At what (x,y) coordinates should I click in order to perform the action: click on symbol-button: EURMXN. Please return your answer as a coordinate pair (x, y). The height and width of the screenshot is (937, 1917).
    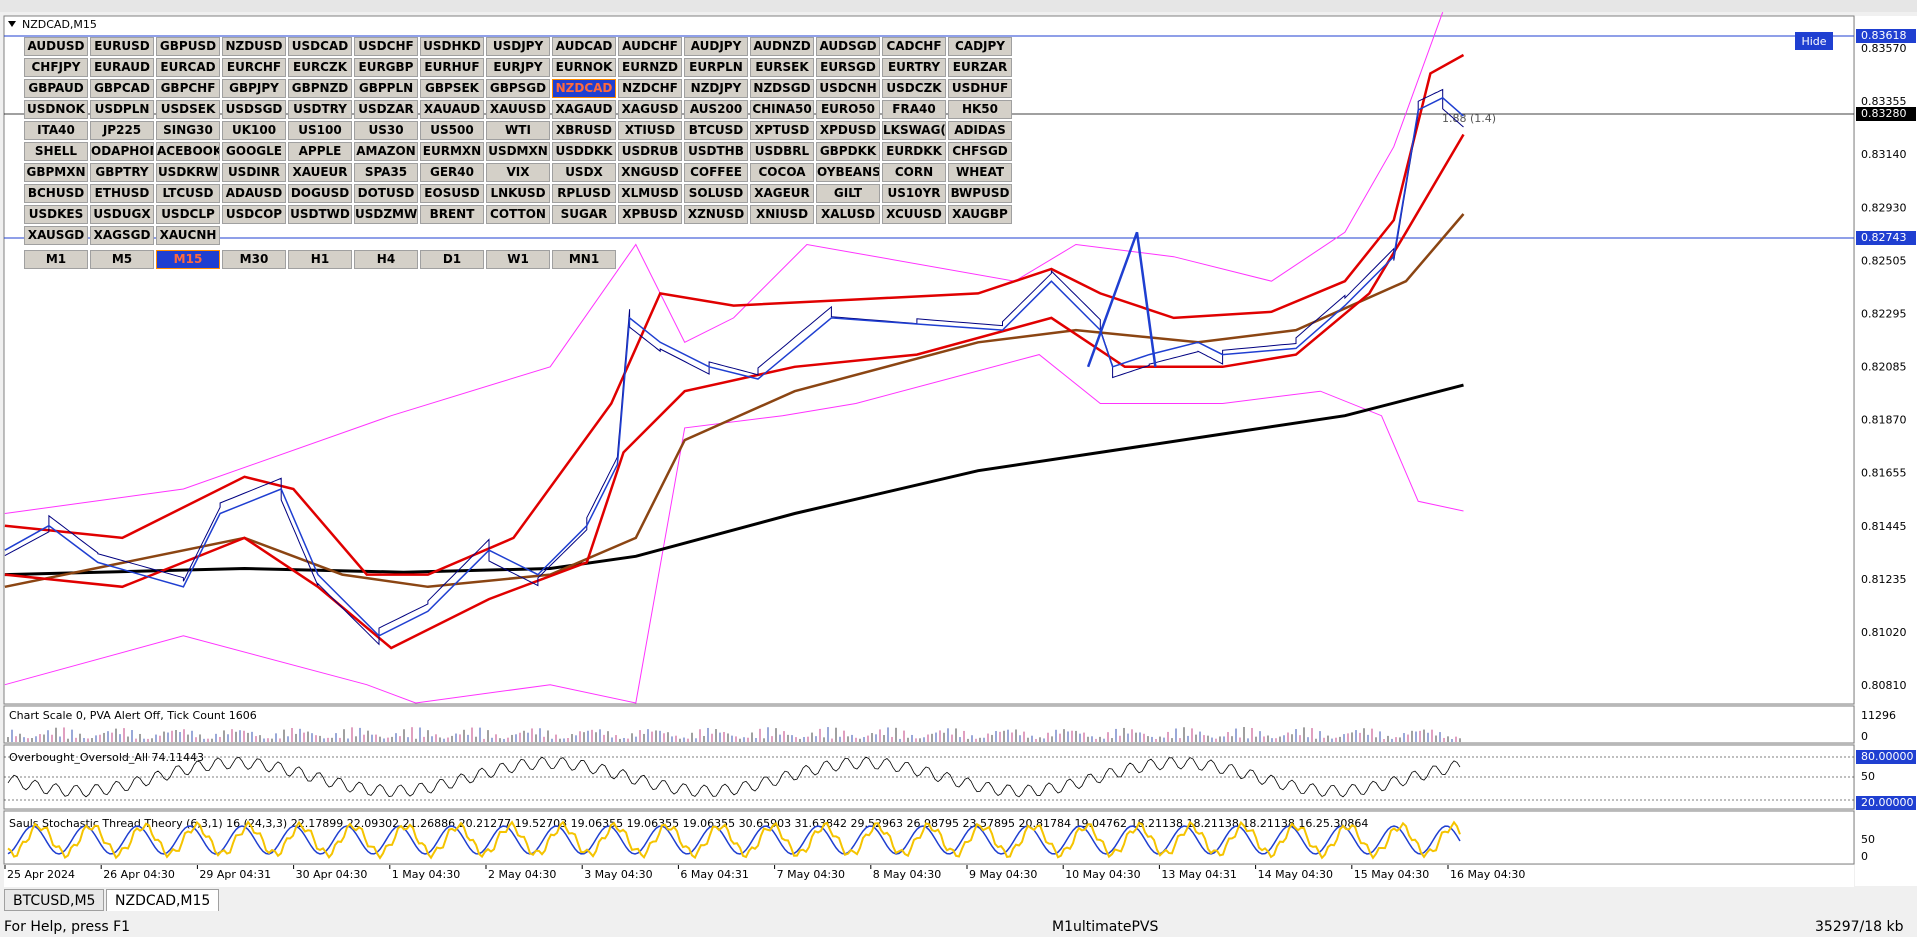
    Looking at the image, I should click on (452, 151).